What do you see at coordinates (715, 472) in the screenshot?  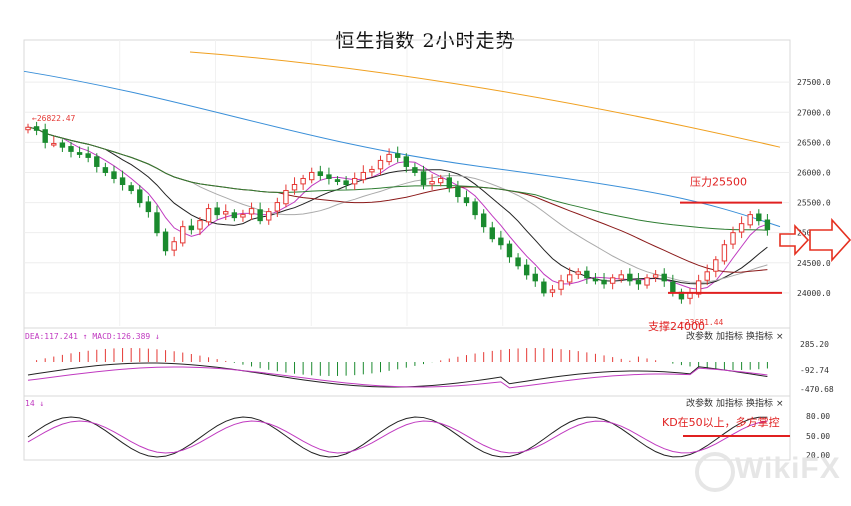 I see `watermark-logo-icon` at bounding box center [715, 472].